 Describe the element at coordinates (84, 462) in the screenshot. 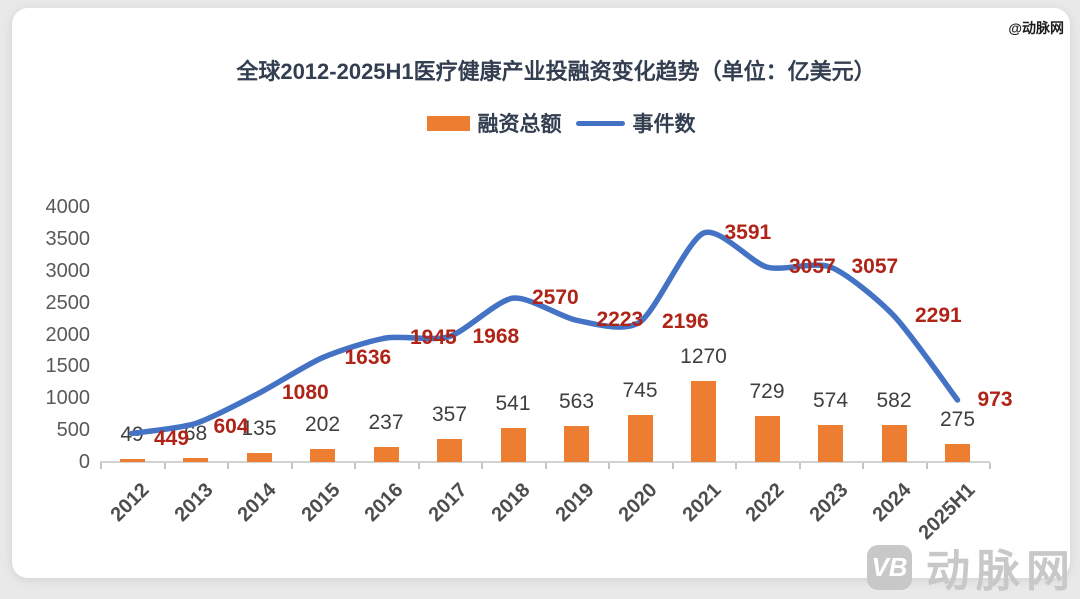

I see `y-tick-label: 0` at that location.